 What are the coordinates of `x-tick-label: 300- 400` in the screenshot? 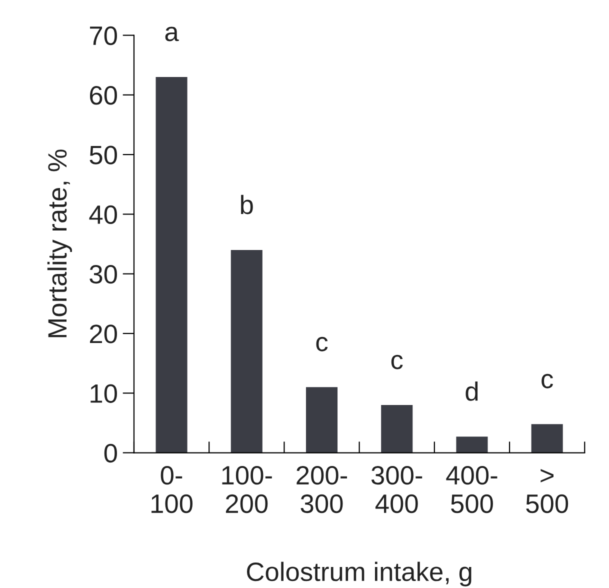 It's located at (396, 490).